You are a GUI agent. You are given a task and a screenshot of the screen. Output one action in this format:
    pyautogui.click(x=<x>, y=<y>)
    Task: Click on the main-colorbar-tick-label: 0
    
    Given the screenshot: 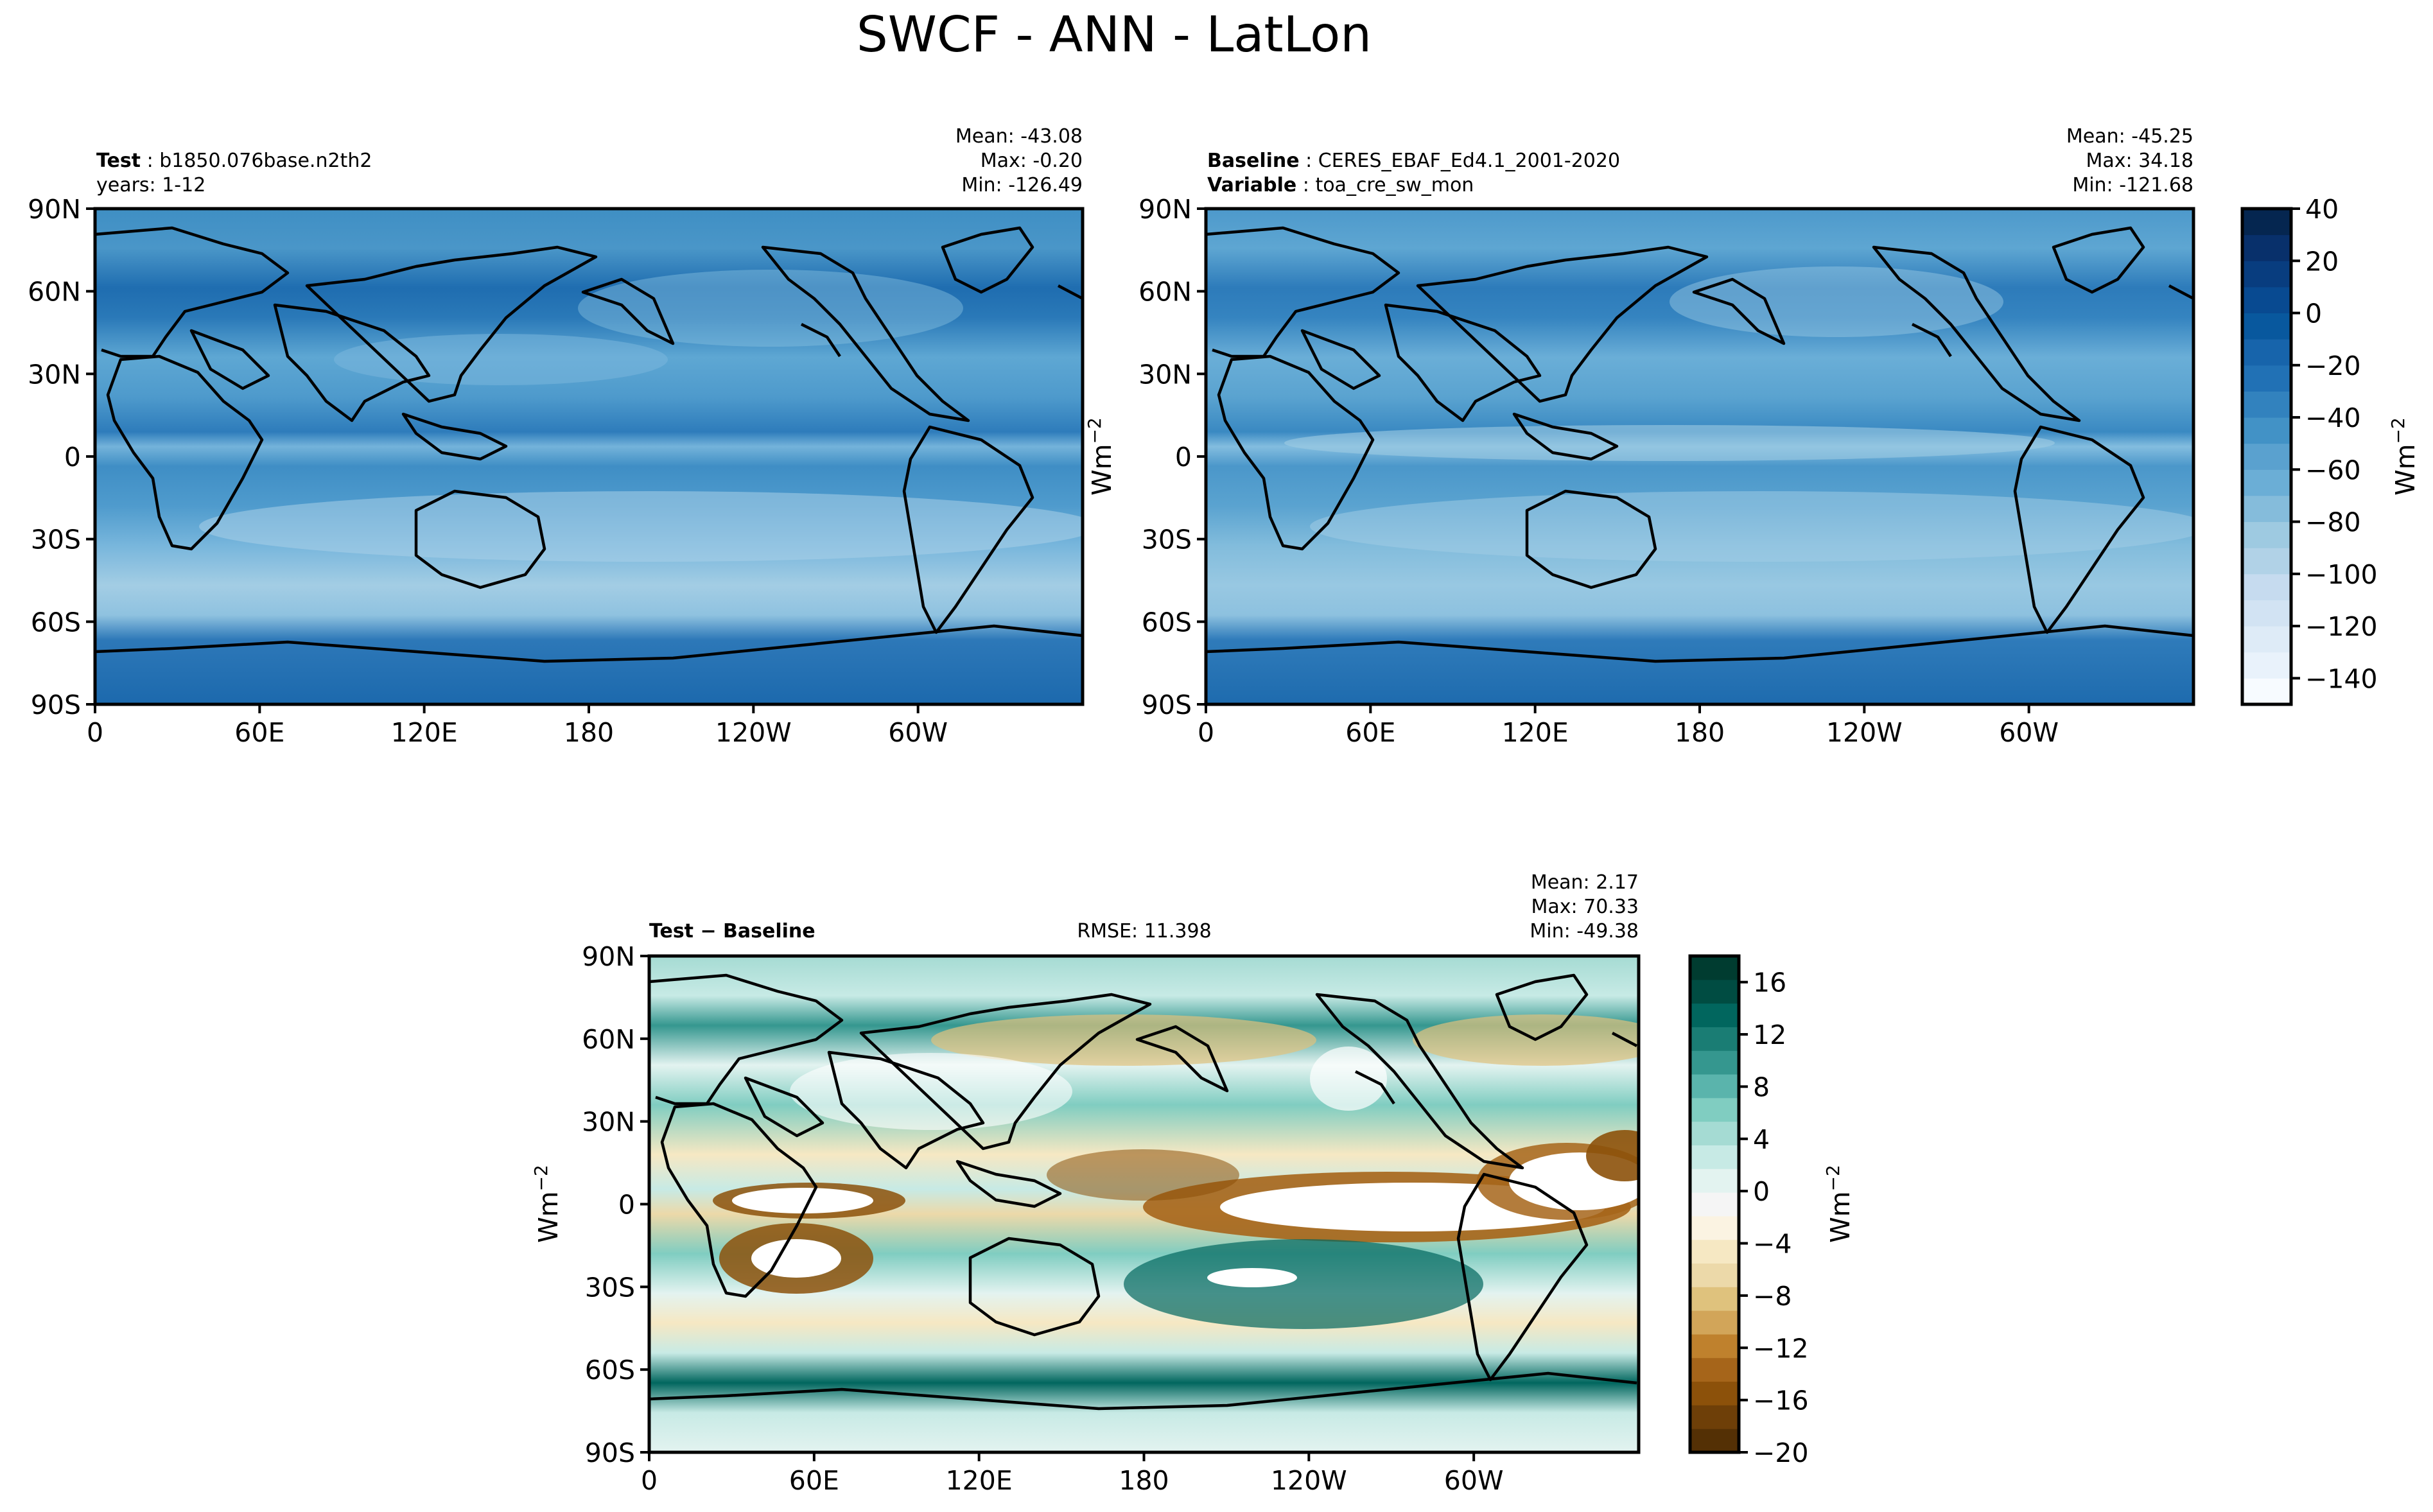 What is the action you would take?
    pyautogui.click(x=2313, y=314)
    